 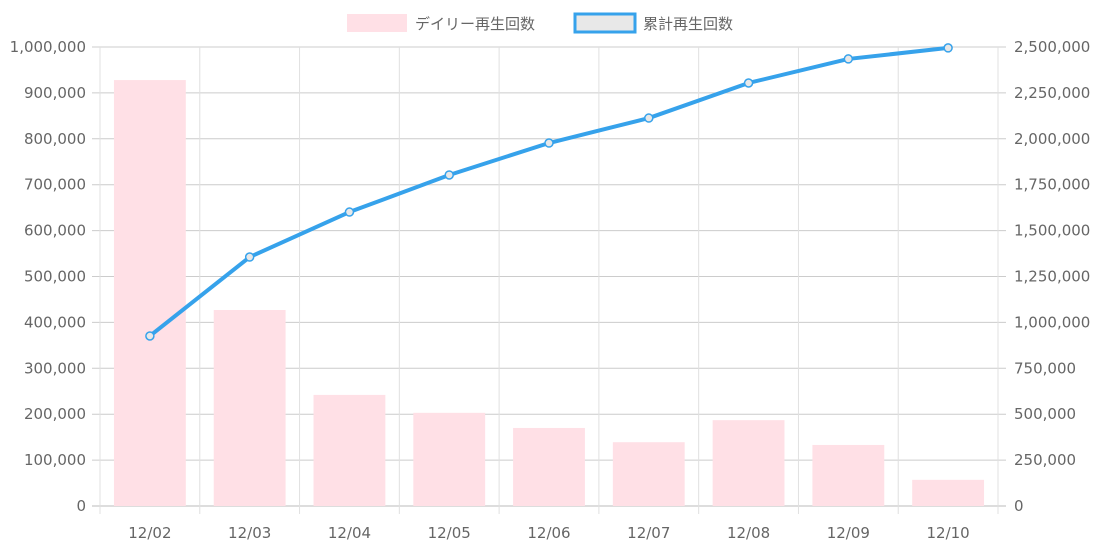 What do you see at coordinates (55, 185) in the screenshot?
I see `y-left-tick-label: 700,000` at bounding box center [55, 185].